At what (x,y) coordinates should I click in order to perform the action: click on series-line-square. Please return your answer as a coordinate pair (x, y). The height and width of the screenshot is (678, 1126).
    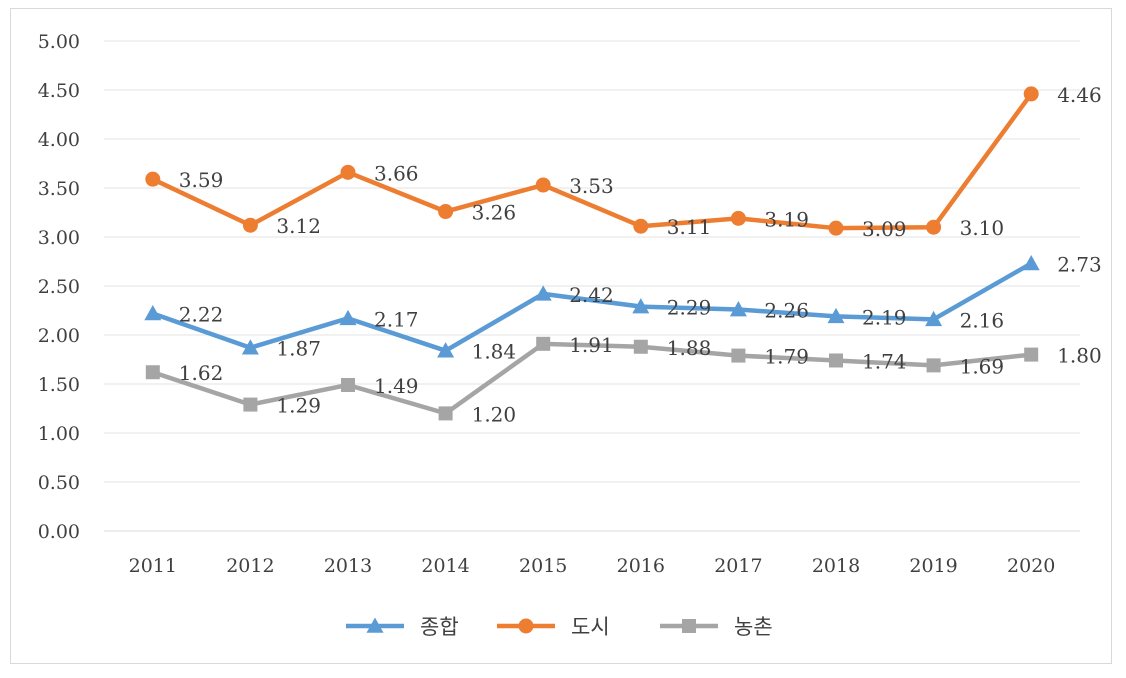
    Looking at the image, I should click on (592, 378).